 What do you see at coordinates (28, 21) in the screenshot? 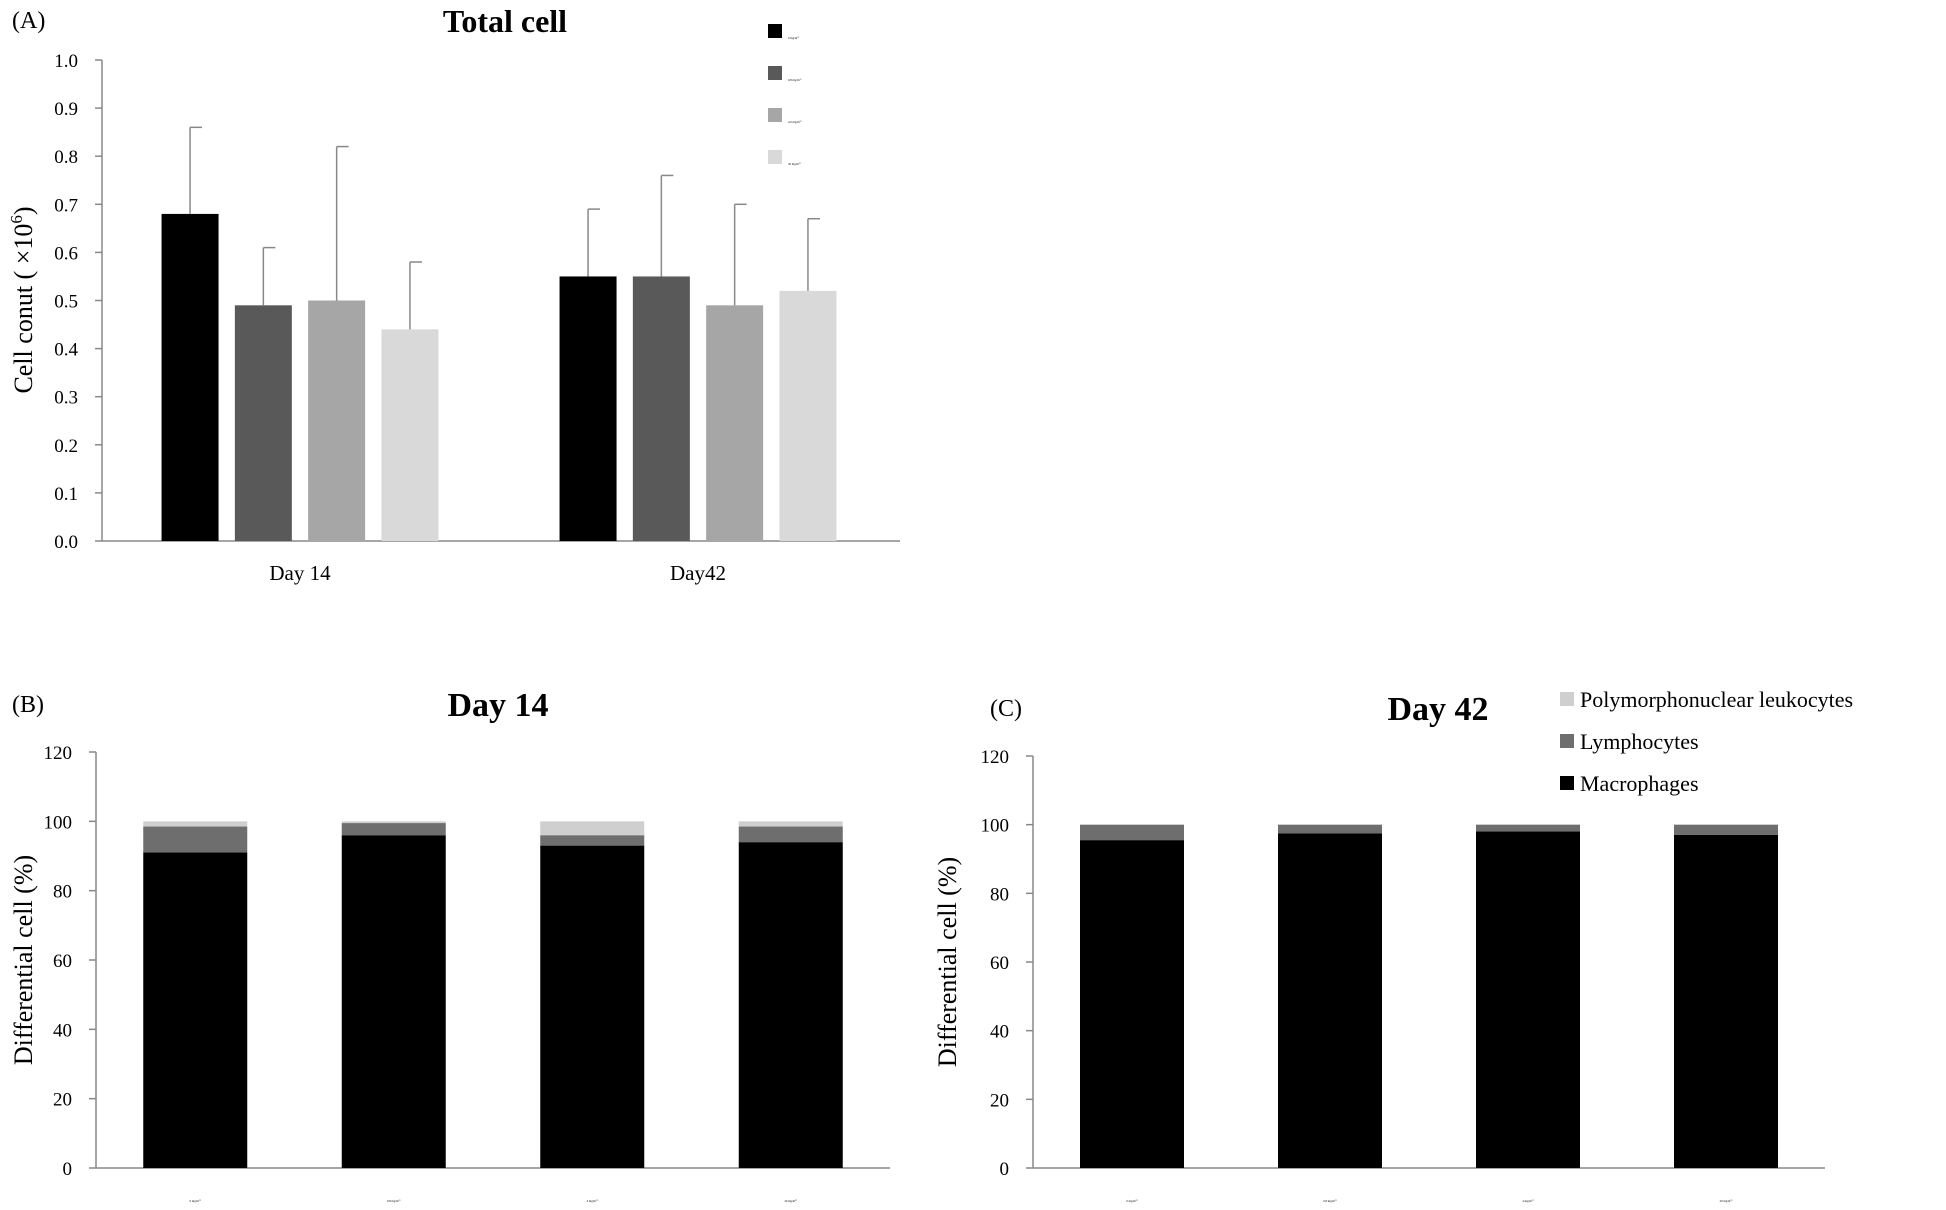
I see `panel-a-label: (A)` at bounding box center [28, 21].